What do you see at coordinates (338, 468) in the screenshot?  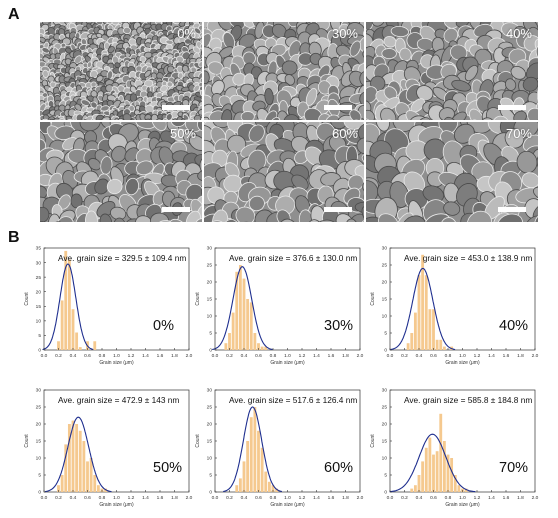 I see `composition-label: 60%` at bounding box center [338, 468].